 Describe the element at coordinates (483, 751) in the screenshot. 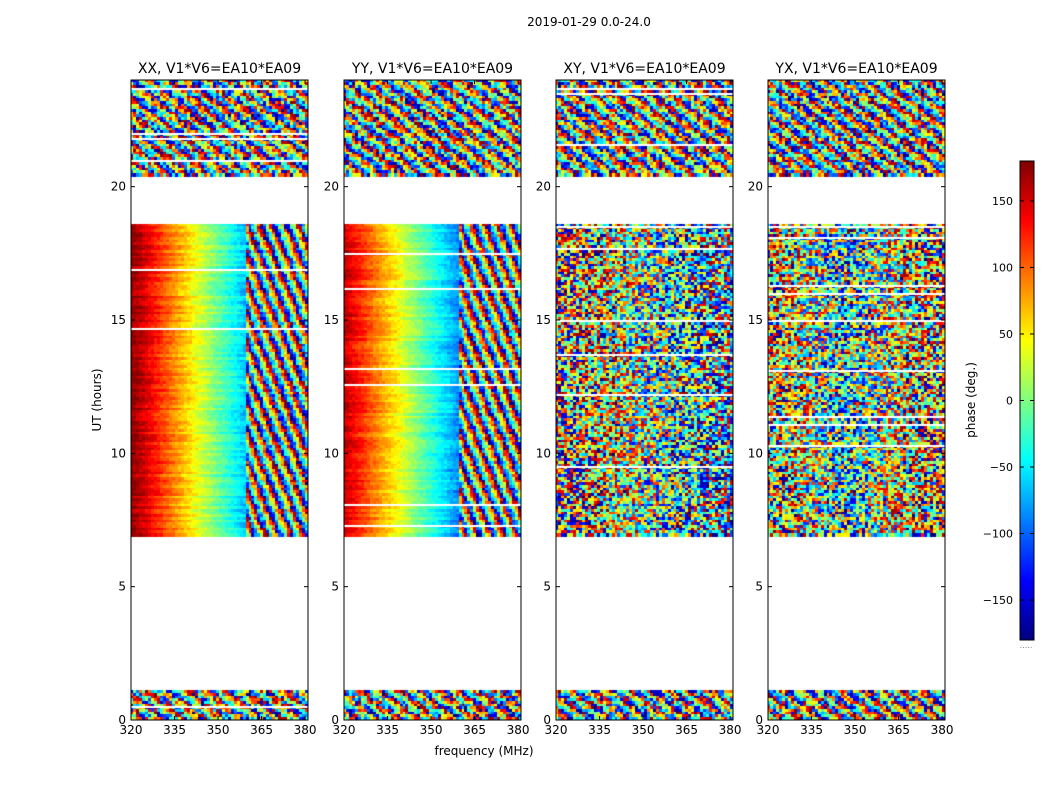

I see `x-axis-label: frequency (MHz)` at that location.